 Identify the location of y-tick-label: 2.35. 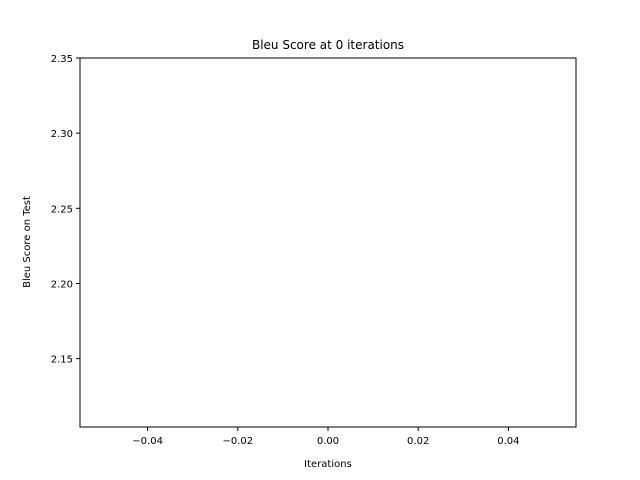
(62, 59).